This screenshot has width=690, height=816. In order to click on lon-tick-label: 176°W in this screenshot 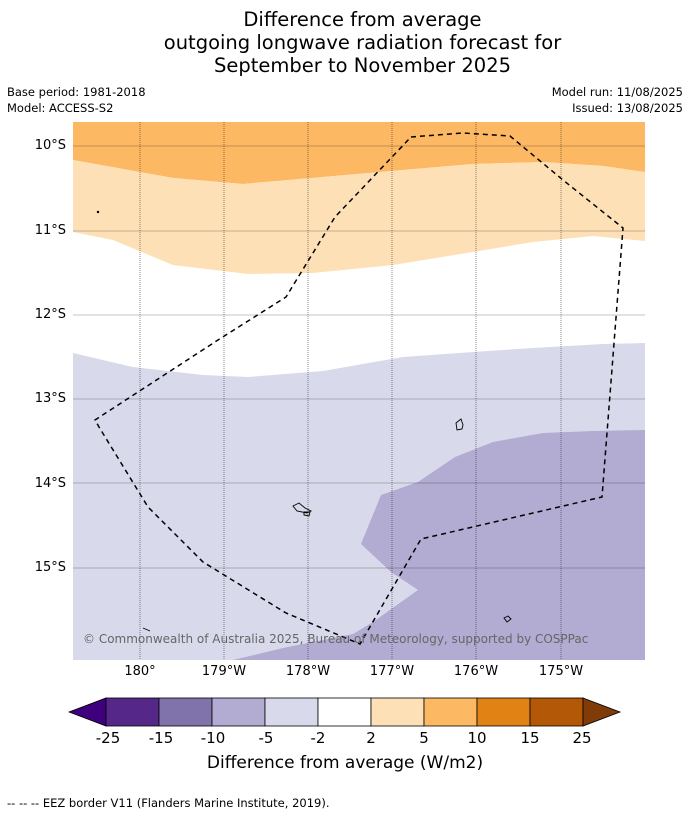, I will do `click(476, 671)`.